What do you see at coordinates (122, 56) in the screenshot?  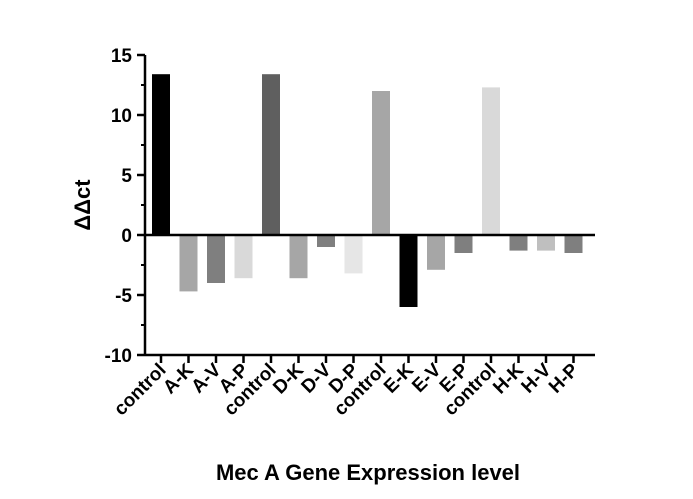 I see `y-tick-label: 15` at bounding box center [122, 56].